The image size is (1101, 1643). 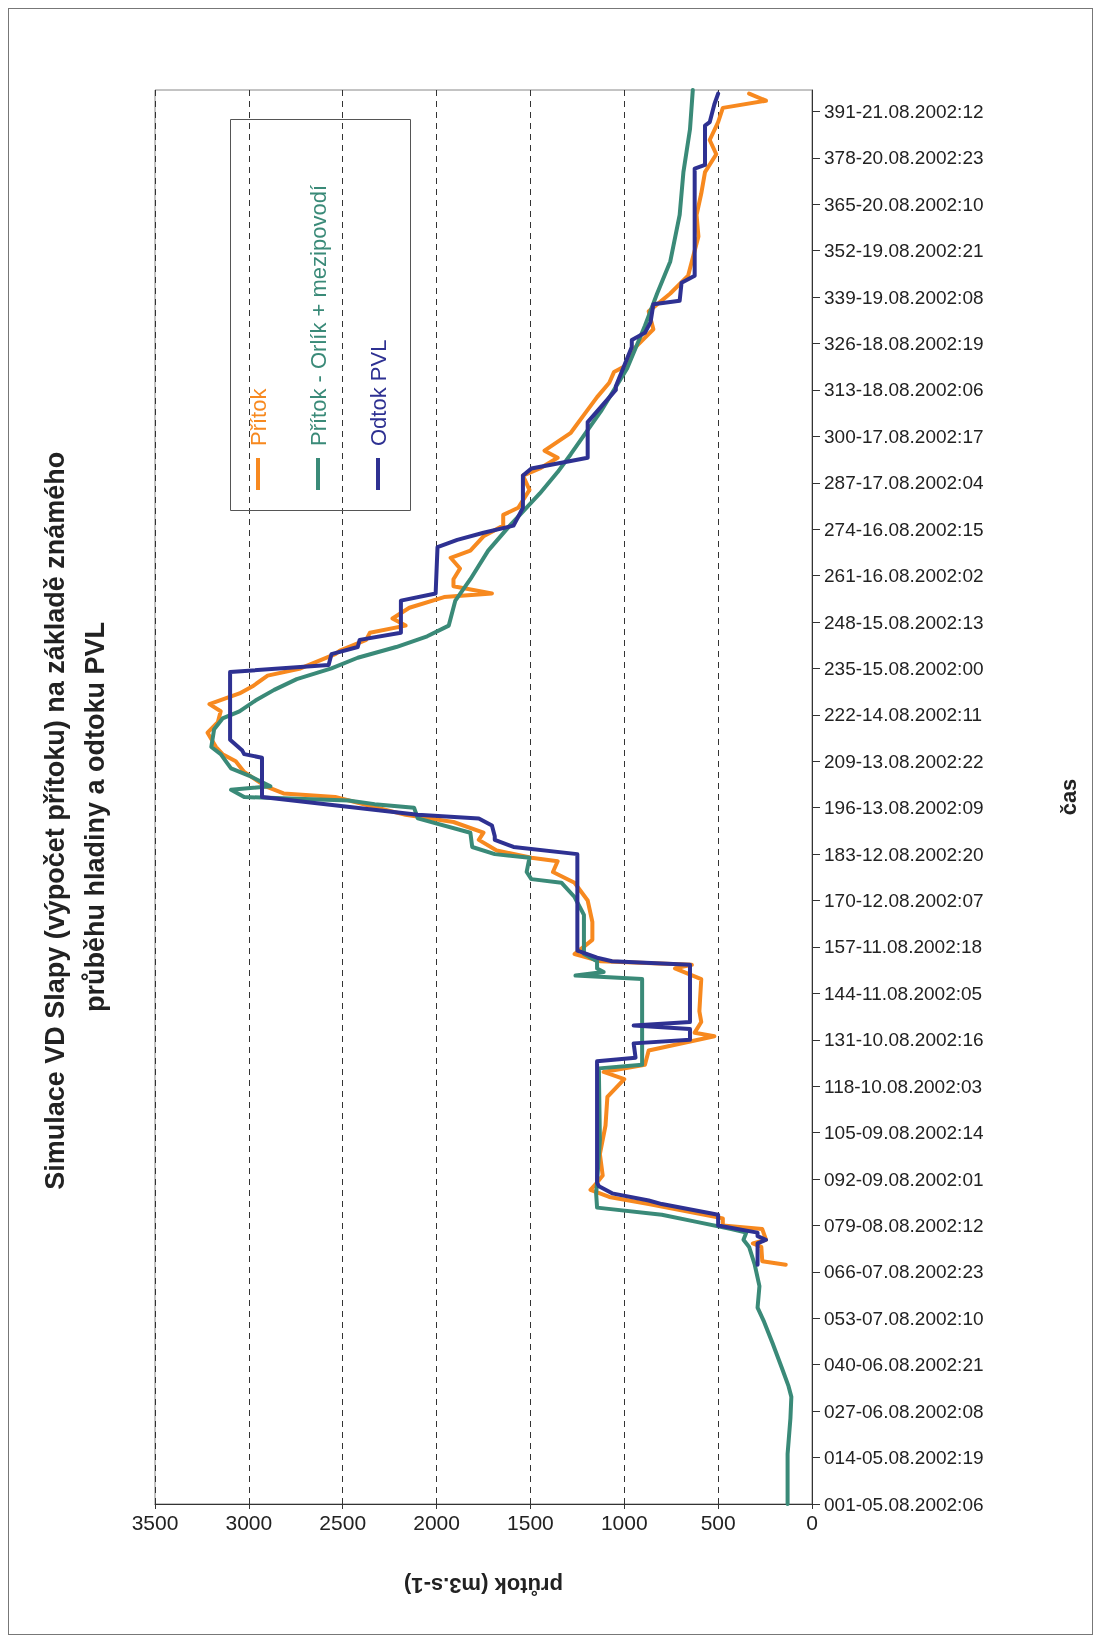 What do you see at coordinates (318, 315) in the screenshot?
I see `text: Přítok - Orlík + mezipovodí` at bounding box center [318, 315].